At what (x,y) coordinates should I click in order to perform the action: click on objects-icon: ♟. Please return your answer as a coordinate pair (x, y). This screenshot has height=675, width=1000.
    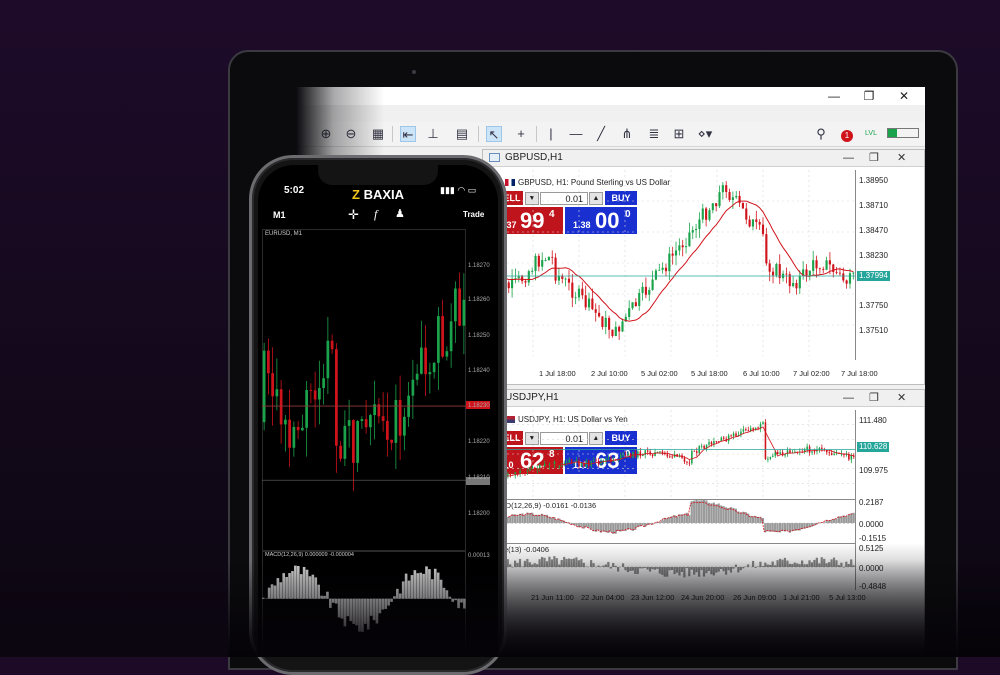
    Looking at the image, I should click on (400, 213).